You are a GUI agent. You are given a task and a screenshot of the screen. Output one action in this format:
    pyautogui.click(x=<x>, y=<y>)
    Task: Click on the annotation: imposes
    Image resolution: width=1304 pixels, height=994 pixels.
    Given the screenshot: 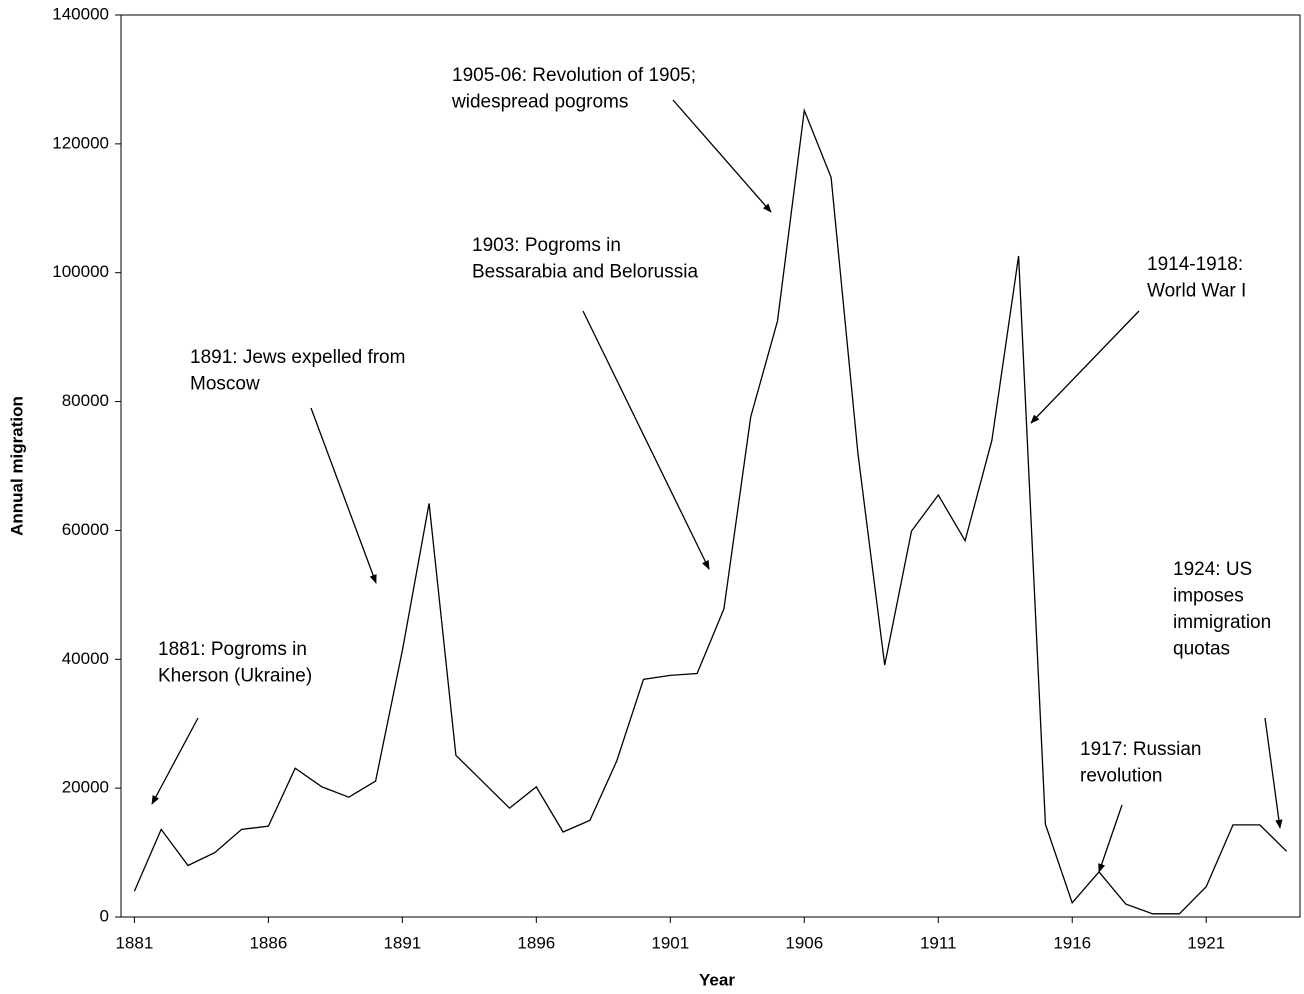 What is the action you would take?
    pyautogui.click(x=1208, y=596)
    